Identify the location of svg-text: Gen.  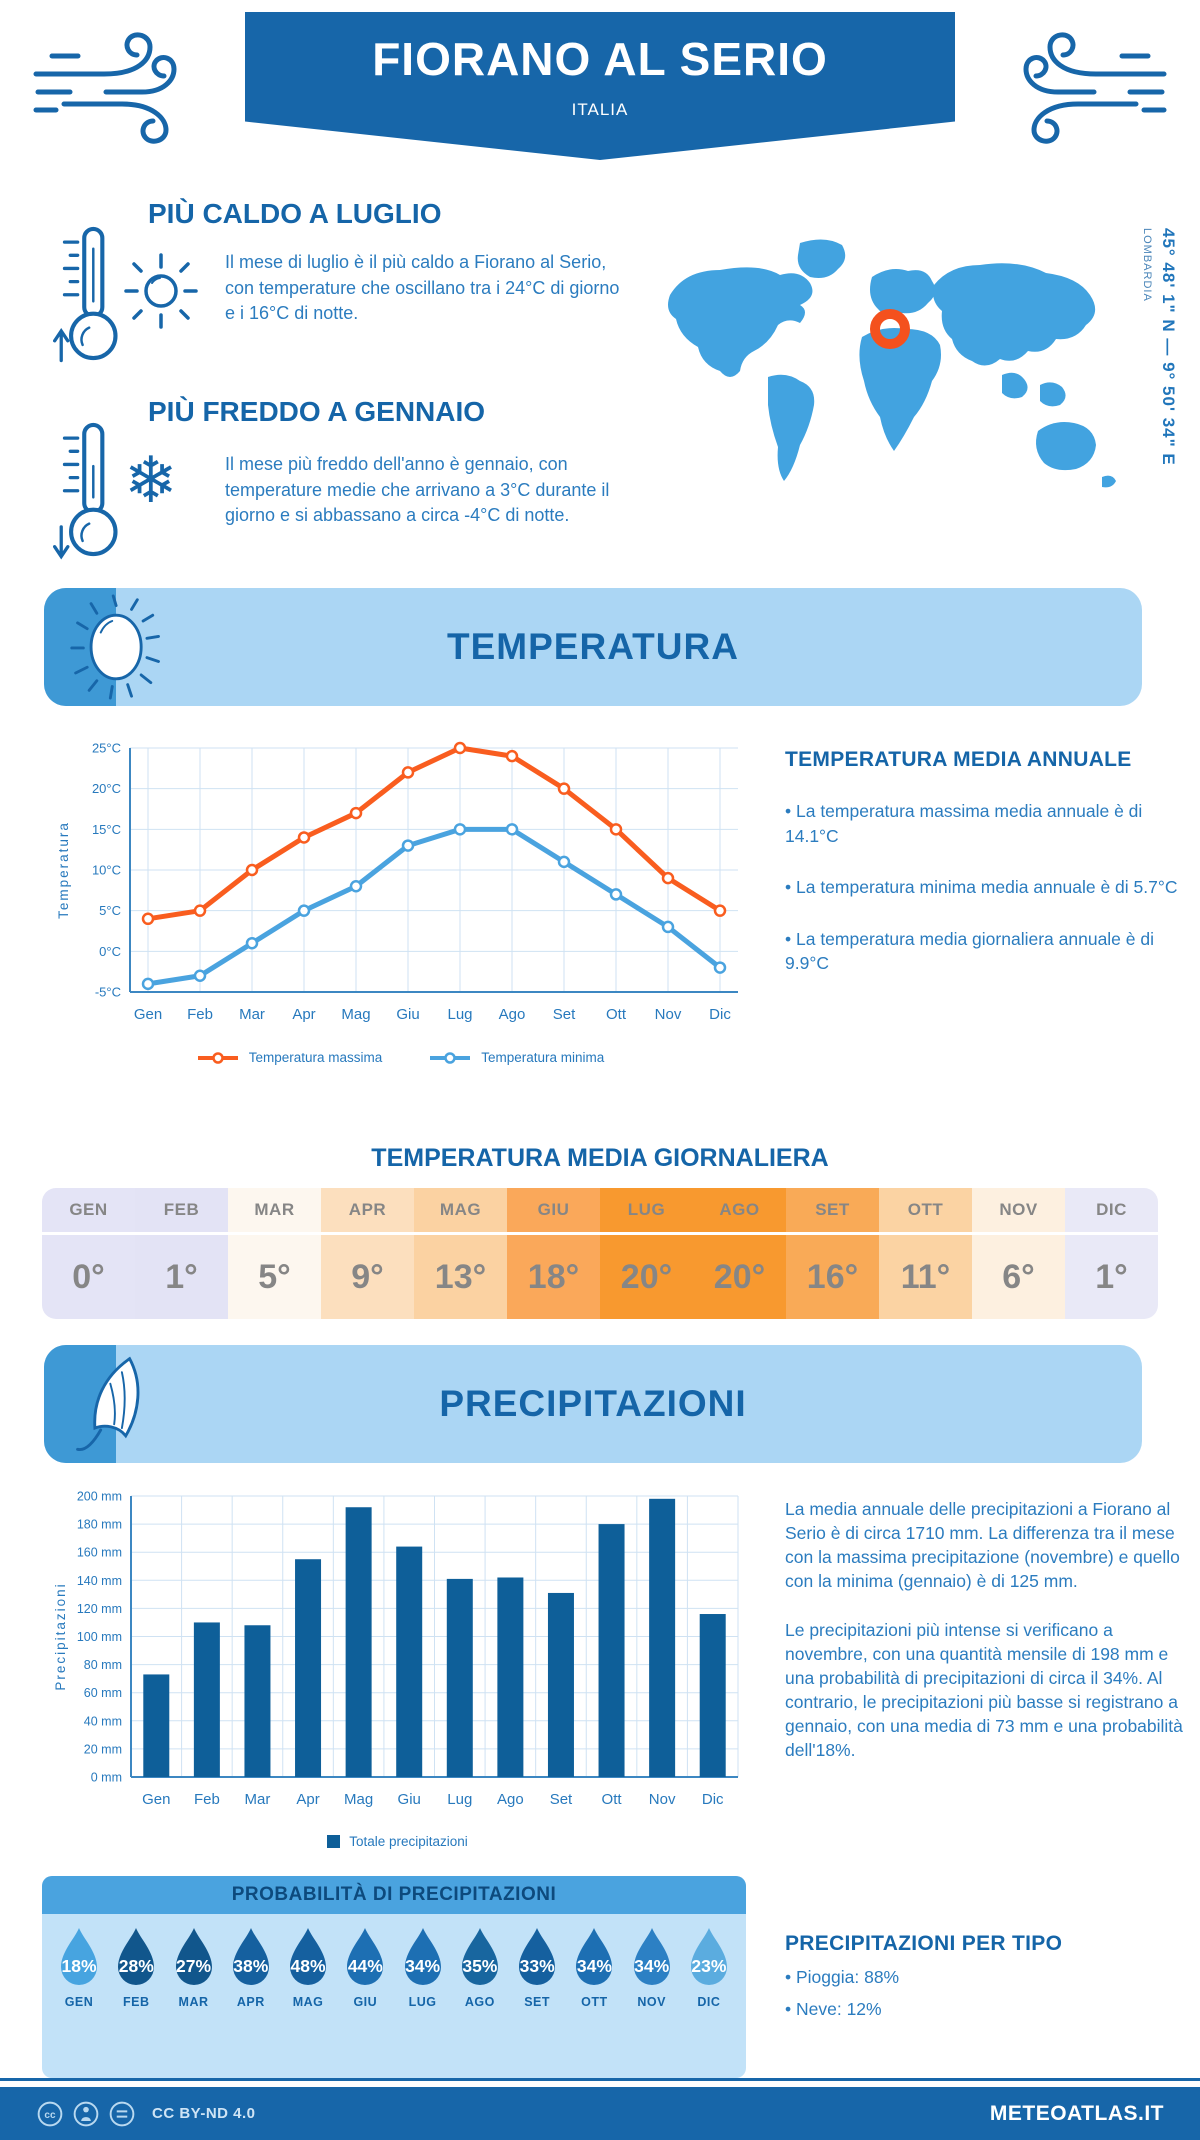
(156, 1799).